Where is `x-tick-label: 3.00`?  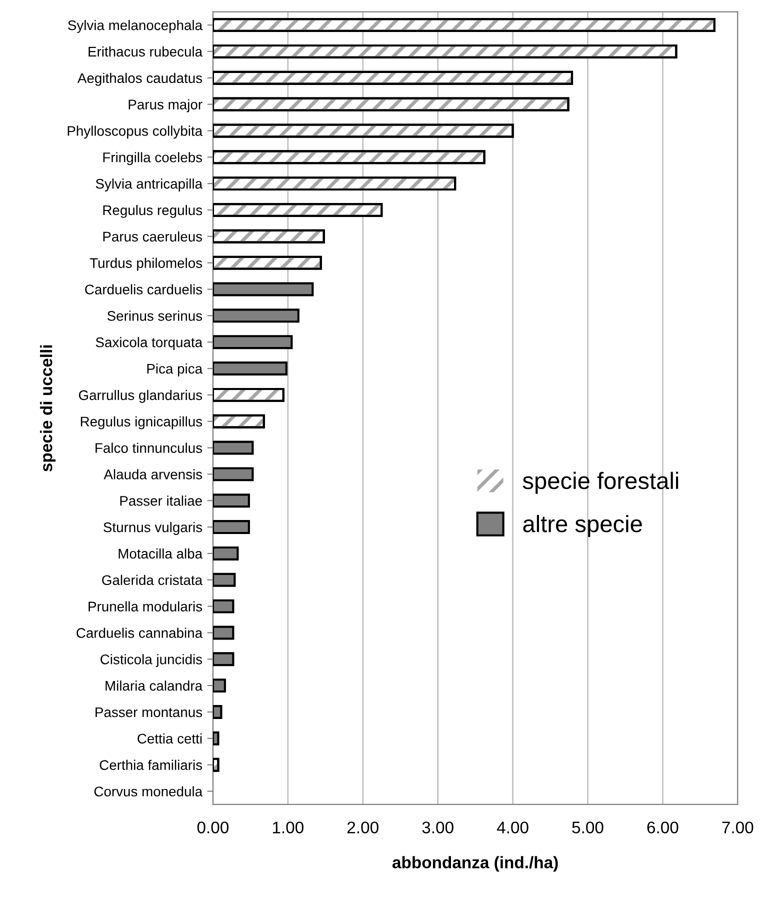
x-tick-label: 3.00 is located at coordinates (438, 828).